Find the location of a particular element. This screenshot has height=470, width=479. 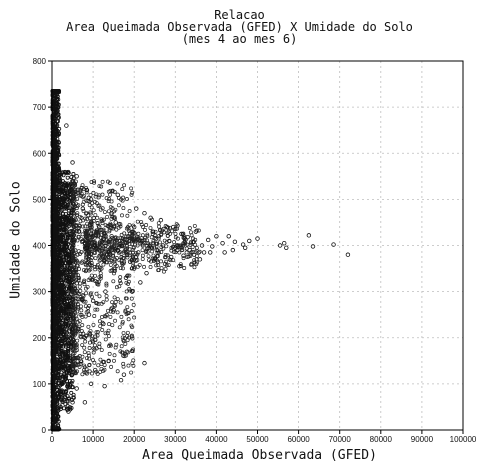

x-tick-label: 60000 is located at coordinates (298, 439).